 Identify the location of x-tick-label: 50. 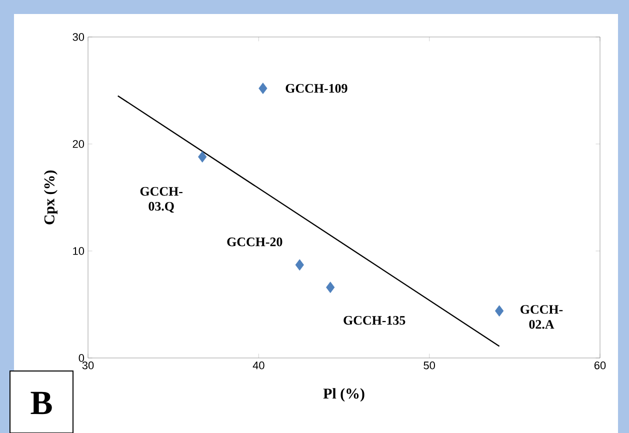
(429, 365).